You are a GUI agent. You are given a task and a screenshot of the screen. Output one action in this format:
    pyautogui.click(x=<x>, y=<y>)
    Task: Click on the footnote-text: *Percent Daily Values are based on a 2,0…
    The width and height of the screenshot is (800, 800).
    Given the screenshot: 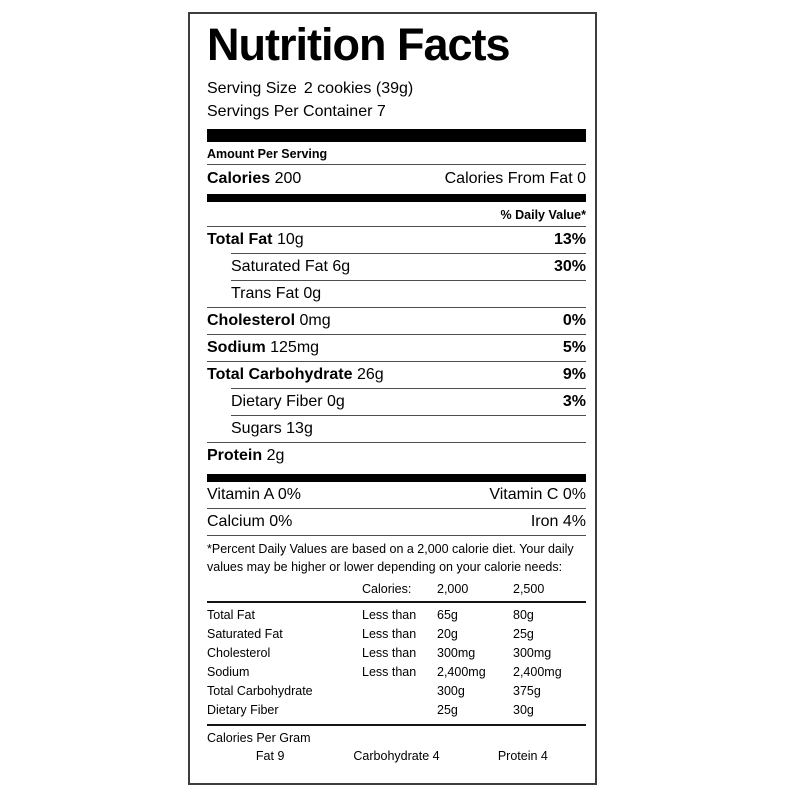 What is the action you would take?
    pyautogui.click(x=390, y=558)
    